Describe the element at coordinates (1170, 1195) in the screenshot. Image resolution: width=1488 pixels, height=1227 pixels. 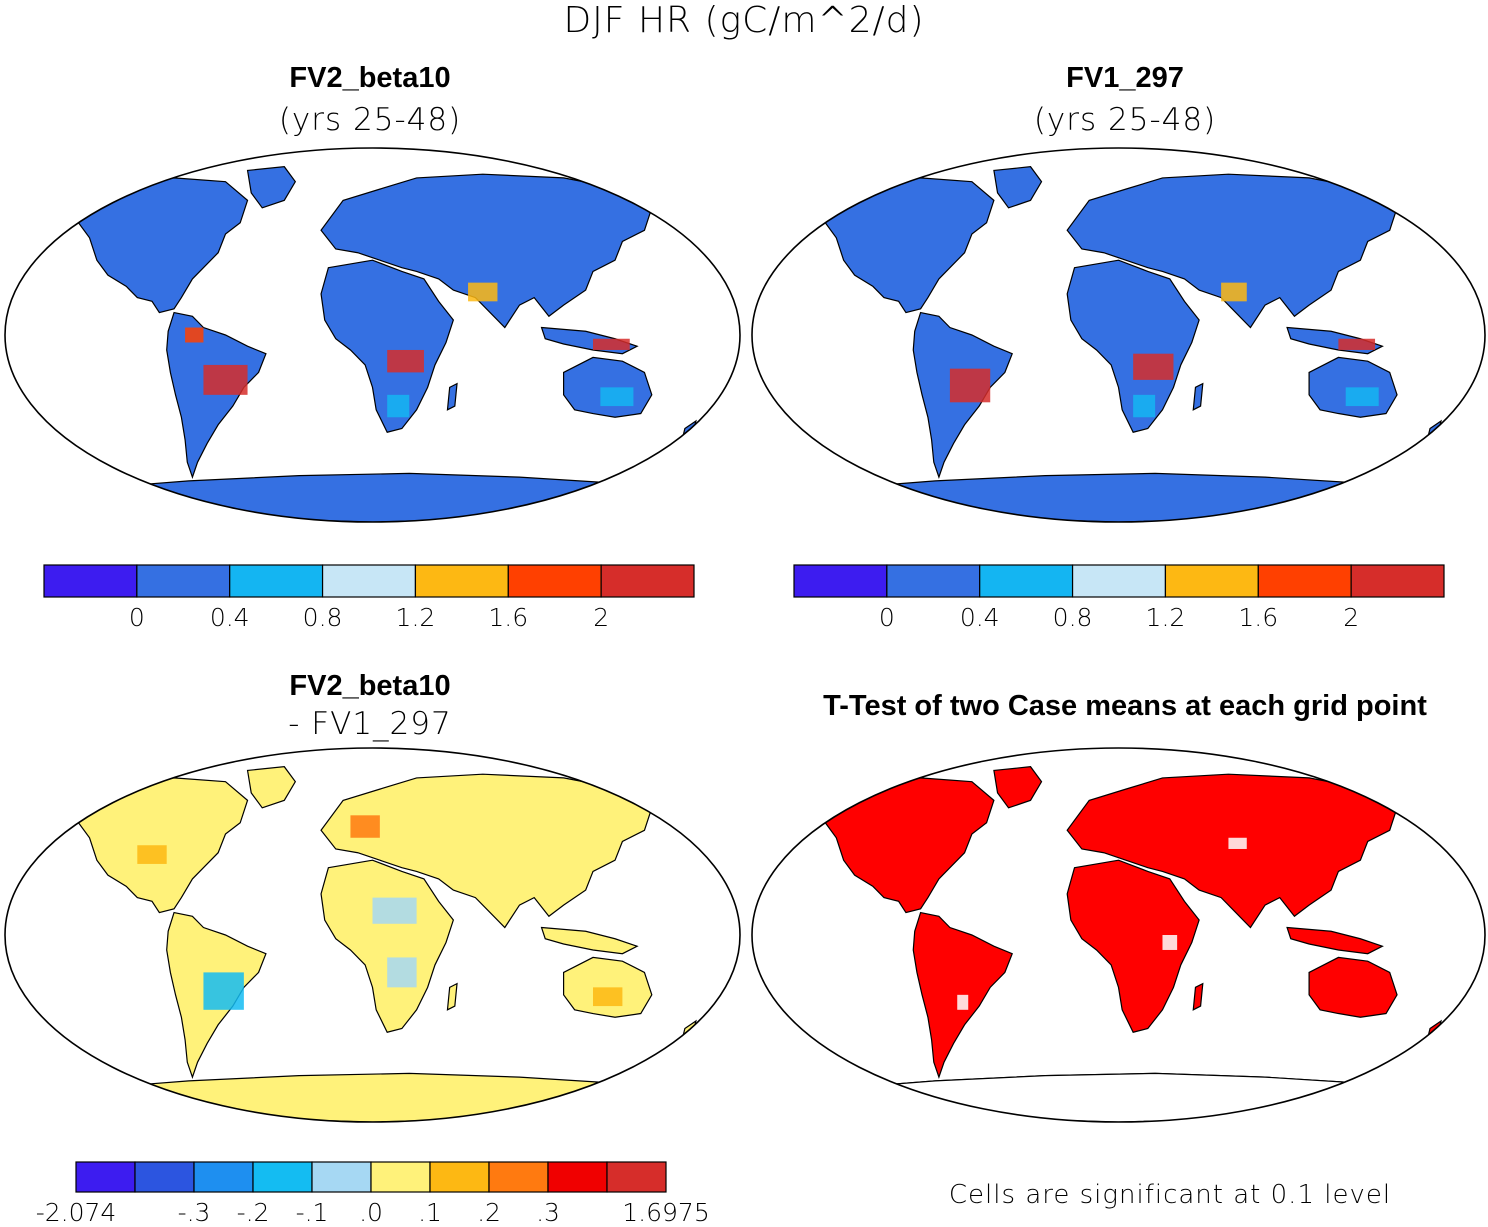
I see `panel4-note: Cells are significant at 0.1 level` at that location.